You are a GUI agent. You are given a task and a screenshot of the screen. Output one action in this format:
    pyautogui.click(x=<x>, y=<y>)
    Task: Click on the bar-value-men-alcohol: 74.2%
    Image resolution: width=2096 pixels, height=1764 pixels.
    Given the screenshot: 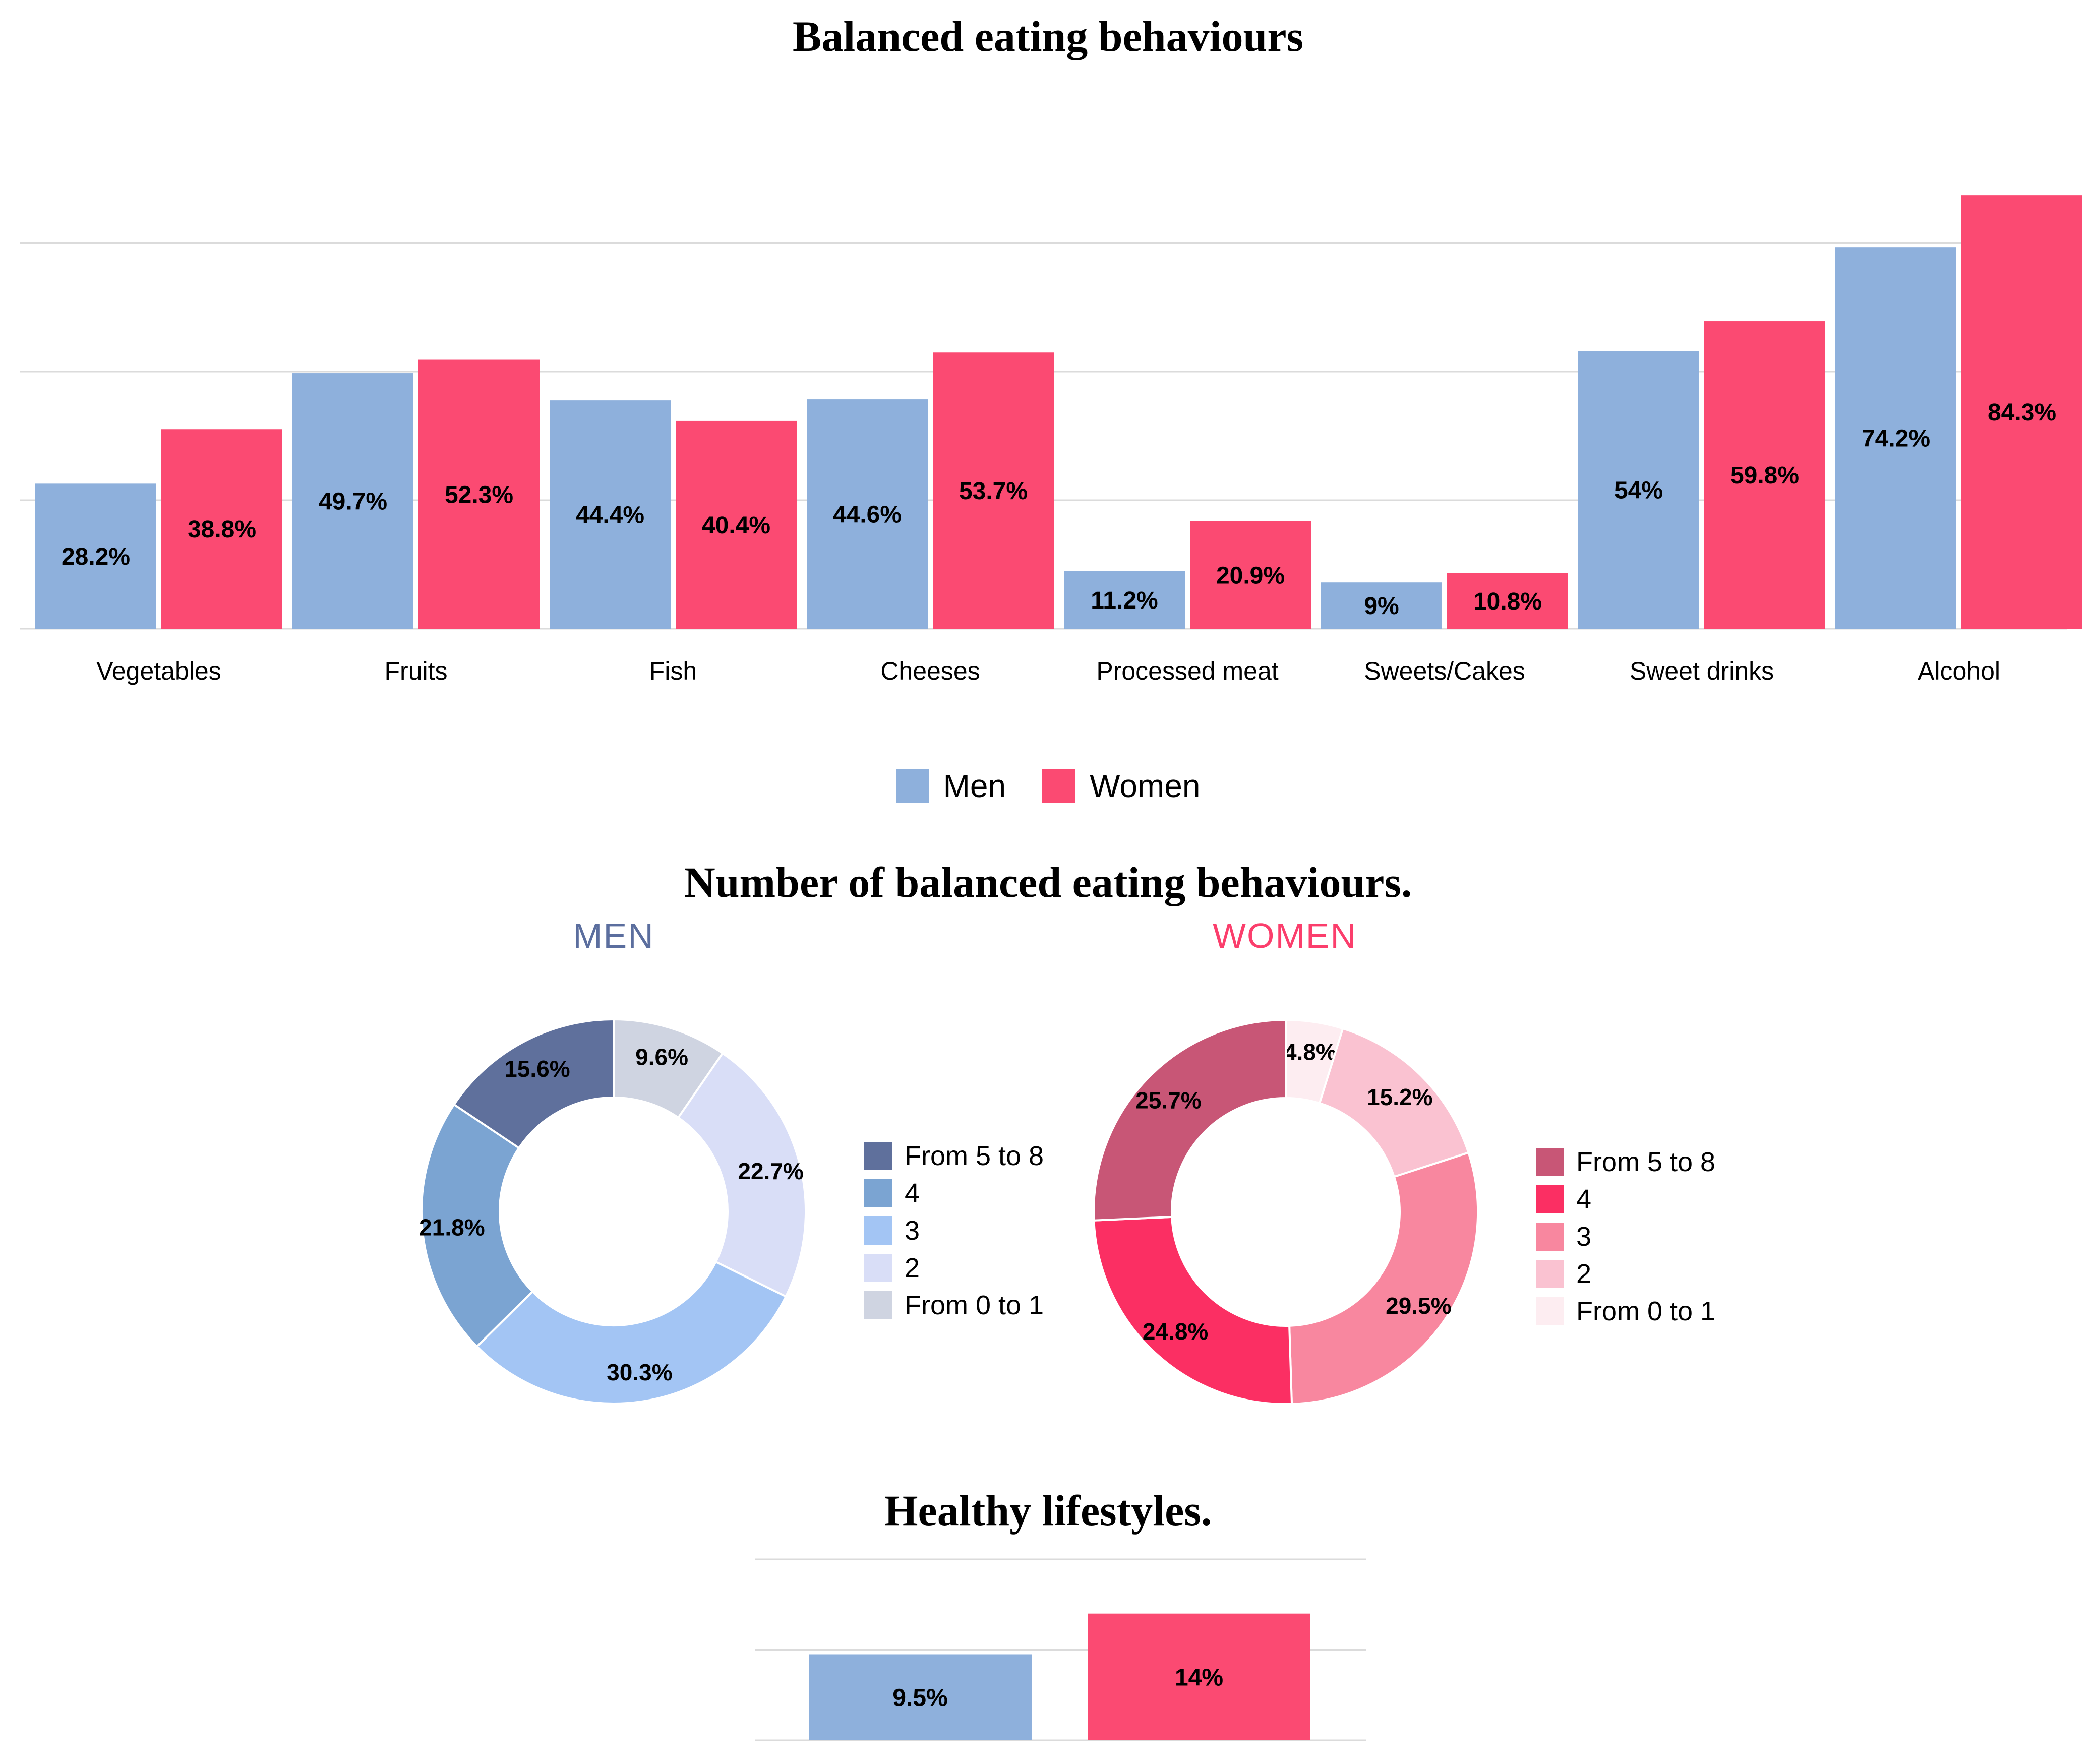 What is the action you would take?
    pyautogui.click(x=1896, y=439)
    